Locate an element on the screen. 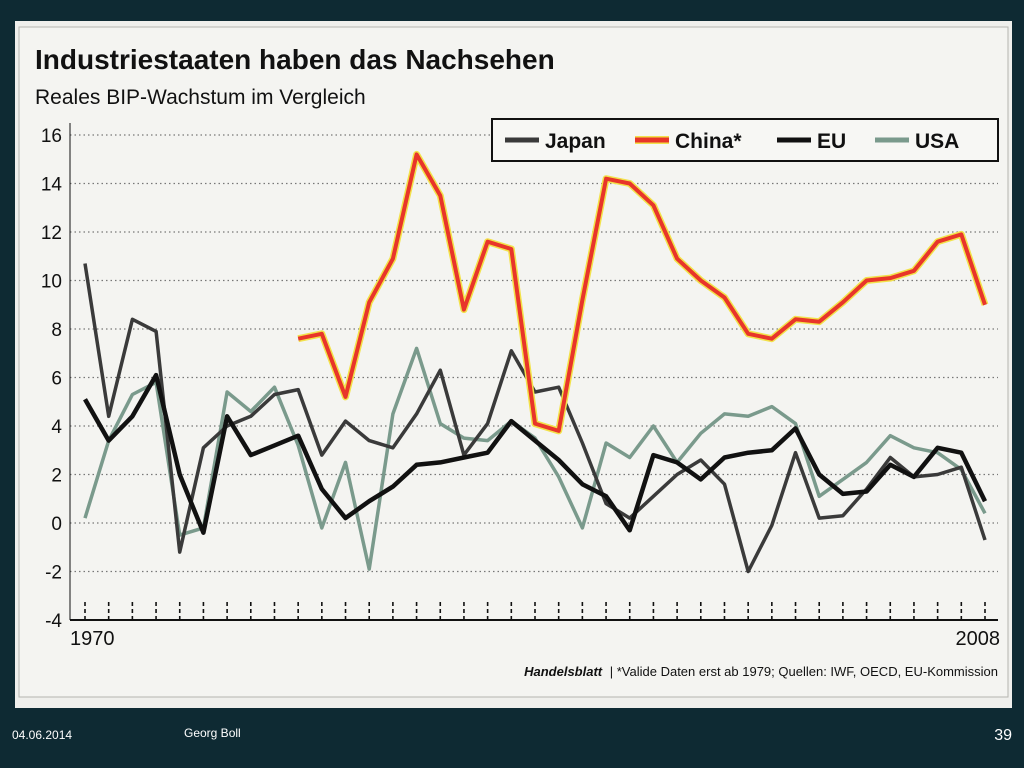 This screenshot has width=1024, height=768. y-tick-label: 16 is located at coordinates (51, 136).